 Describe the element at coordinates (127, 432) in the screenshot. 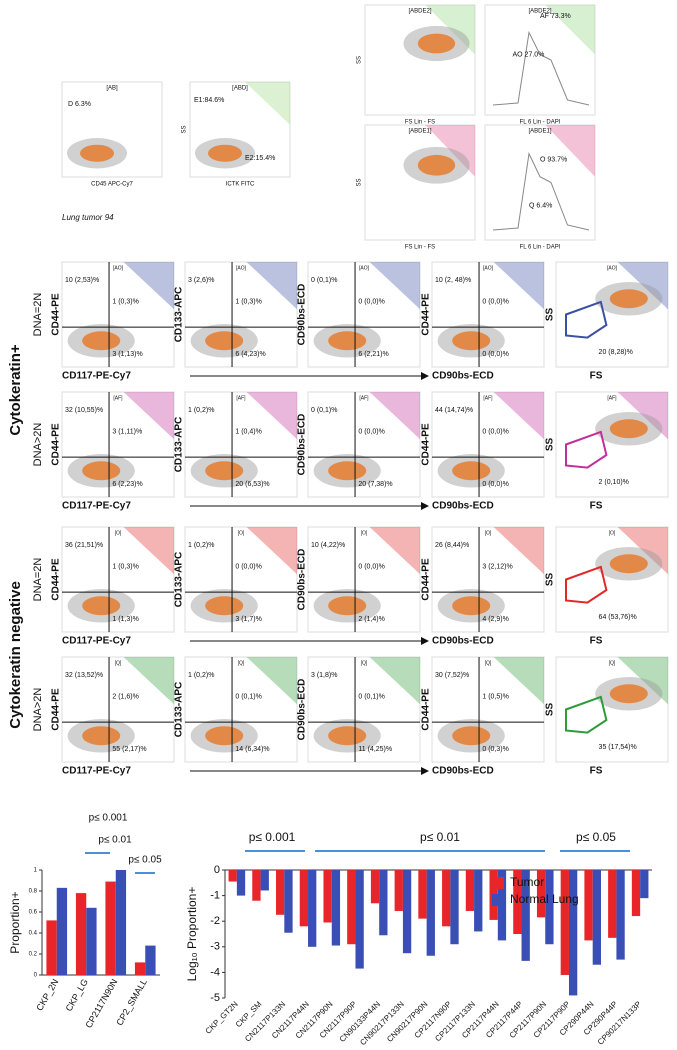

I see `quadrant-percent: 3 (1,11)%` at that location.